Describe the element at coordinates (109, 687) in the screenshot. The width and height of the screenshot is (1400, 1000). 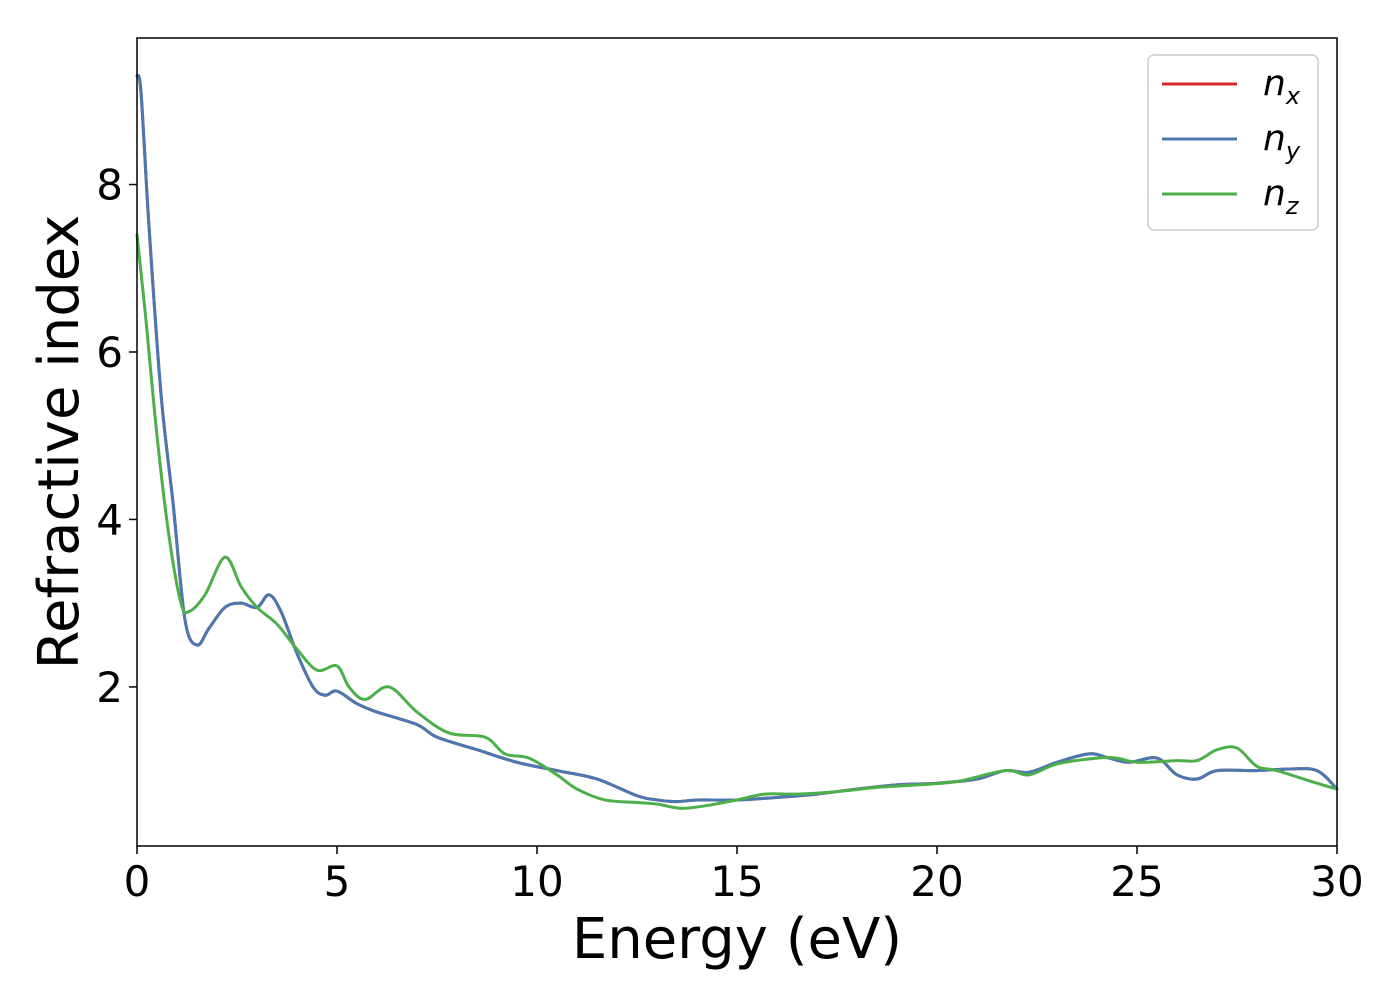
I see `y-tick-label: 2` at that location.